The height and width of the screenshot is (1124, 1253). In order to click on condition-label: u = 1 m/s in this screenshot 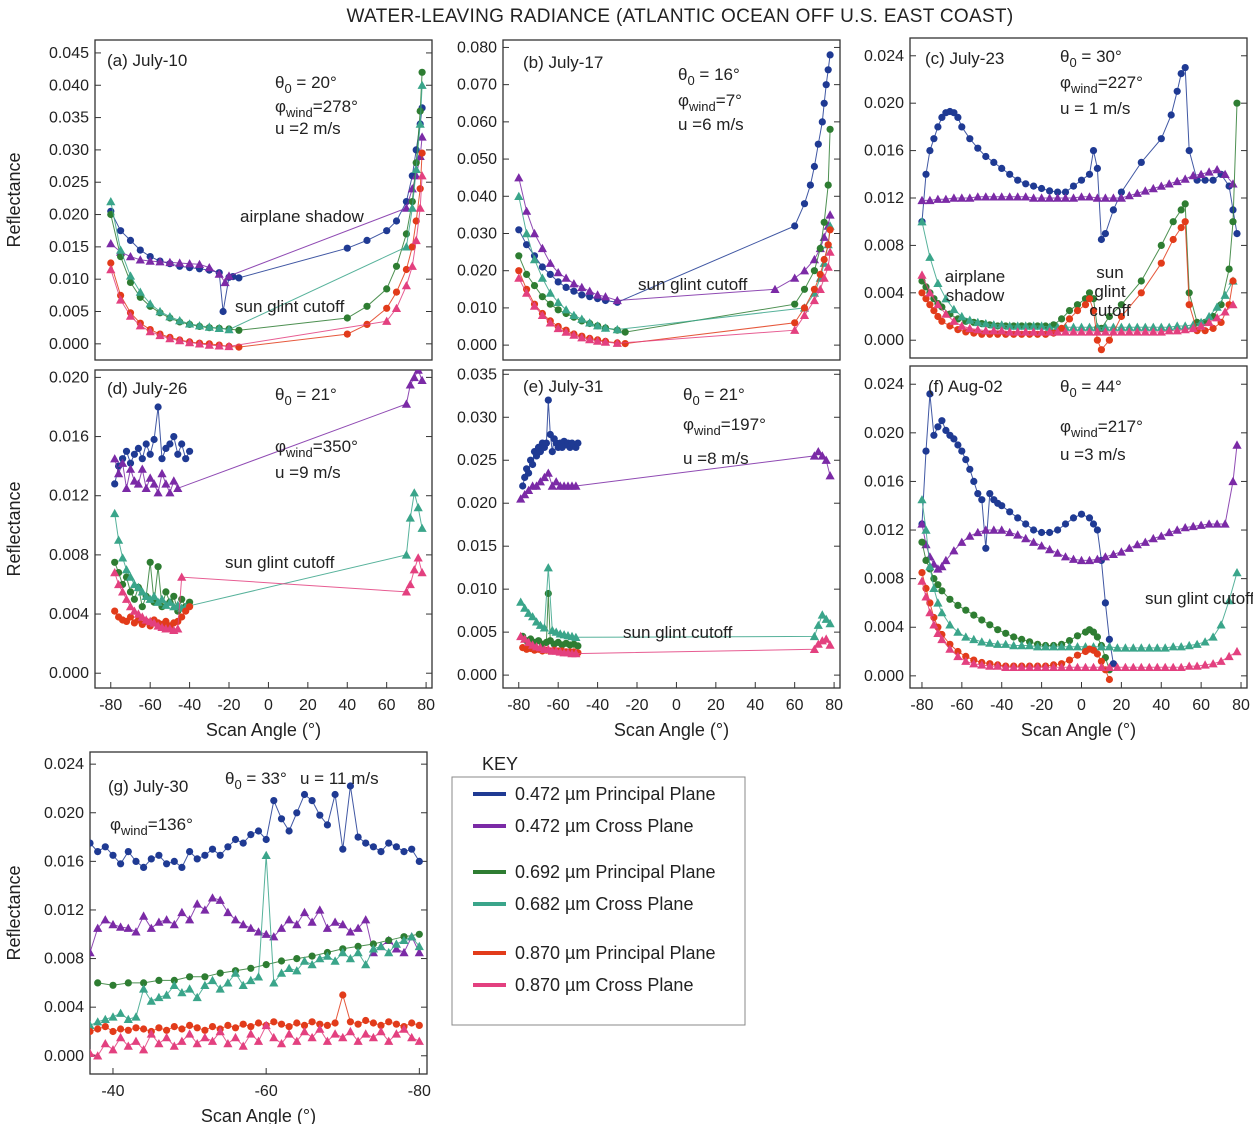, I will do `click(1095, 108)`.